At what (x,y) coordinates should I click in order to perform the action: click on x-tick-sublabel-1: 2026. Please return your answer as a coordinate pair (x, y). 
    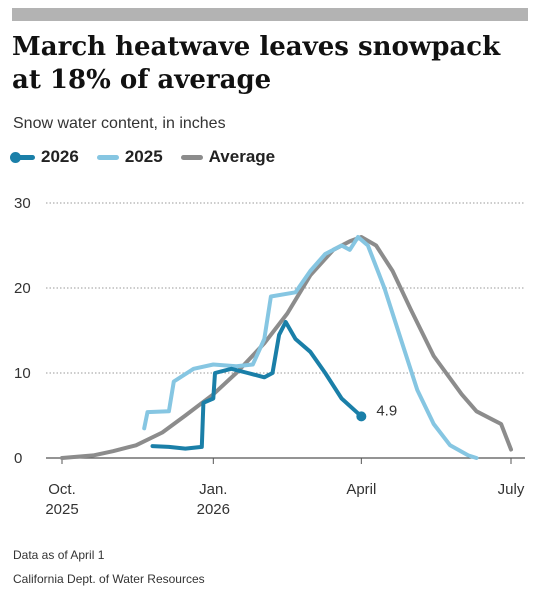
    Looking at the image, I should click on (213, 509).